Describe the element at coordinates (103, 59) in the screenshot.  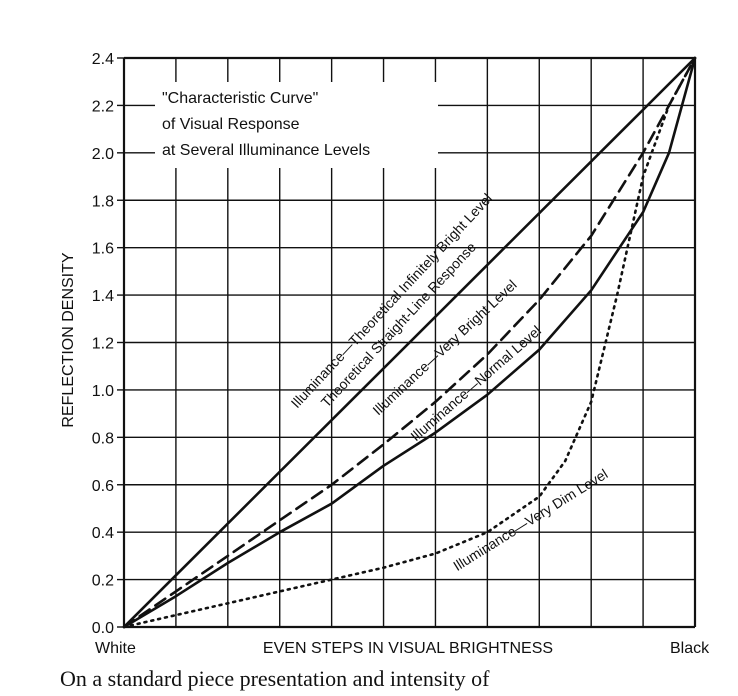
I see `y-tick-label: 2.4` at that location.